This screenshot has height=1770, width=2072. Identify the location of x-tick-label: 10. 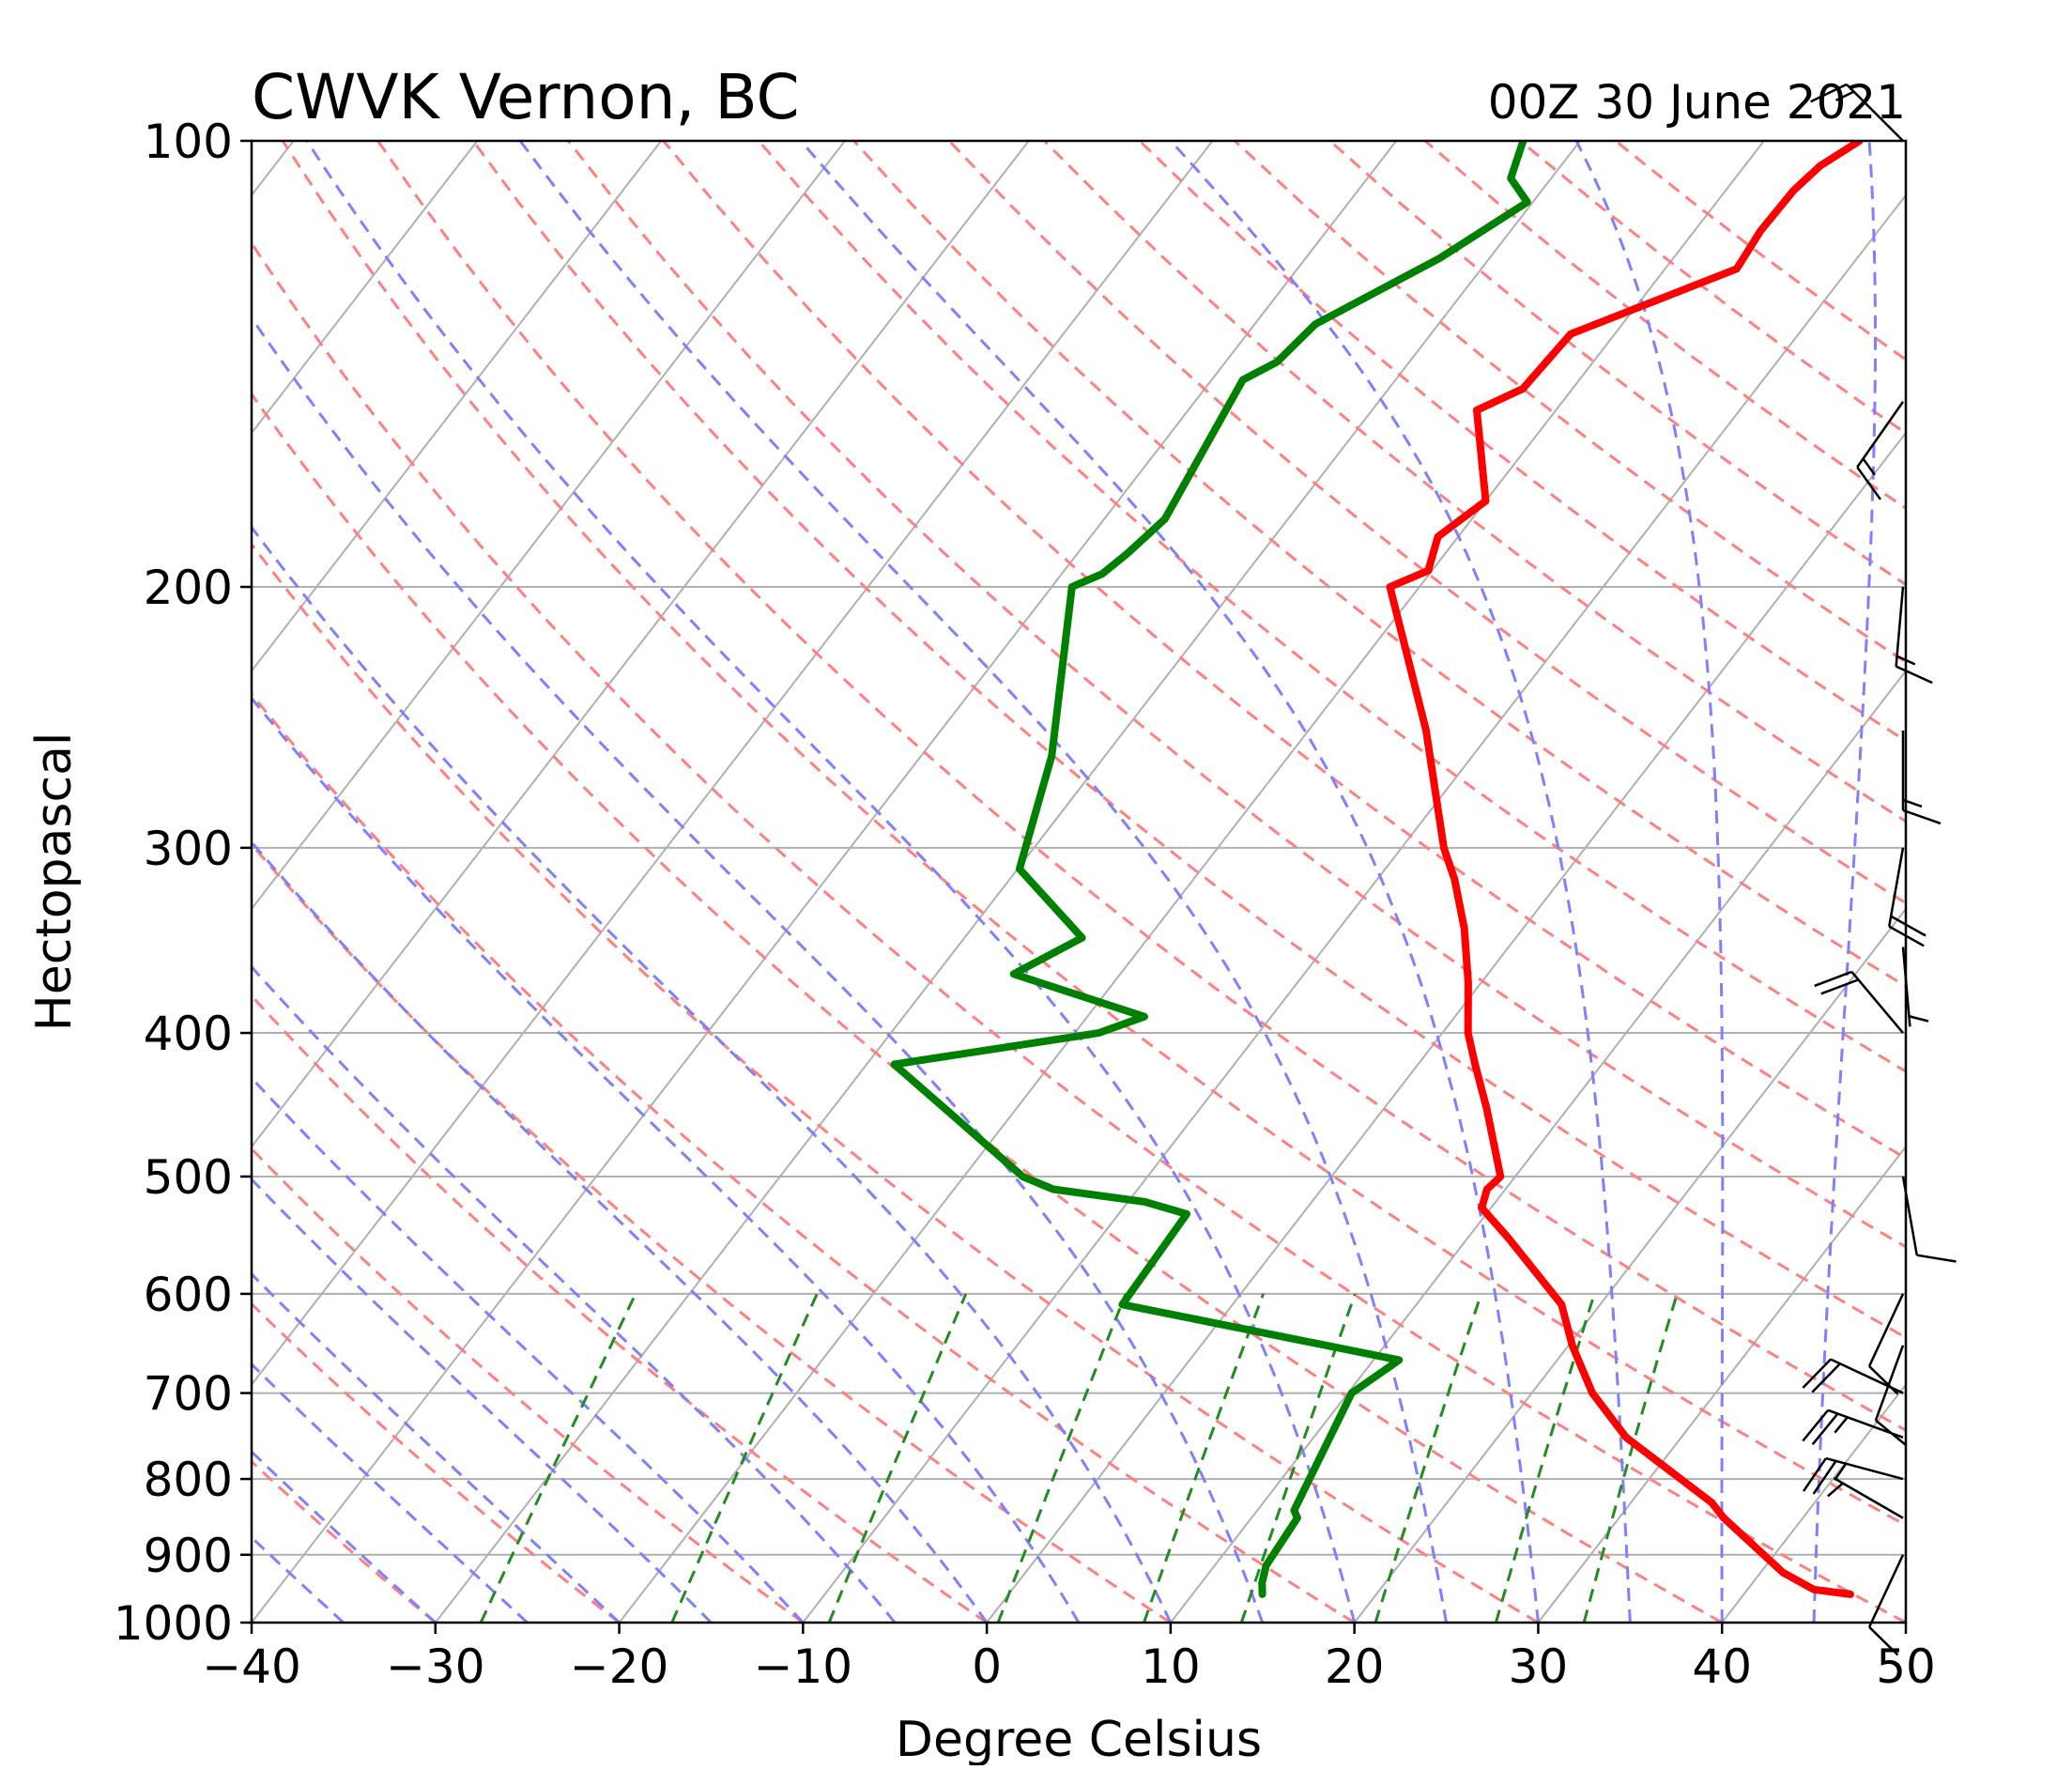
(1171, 1666).